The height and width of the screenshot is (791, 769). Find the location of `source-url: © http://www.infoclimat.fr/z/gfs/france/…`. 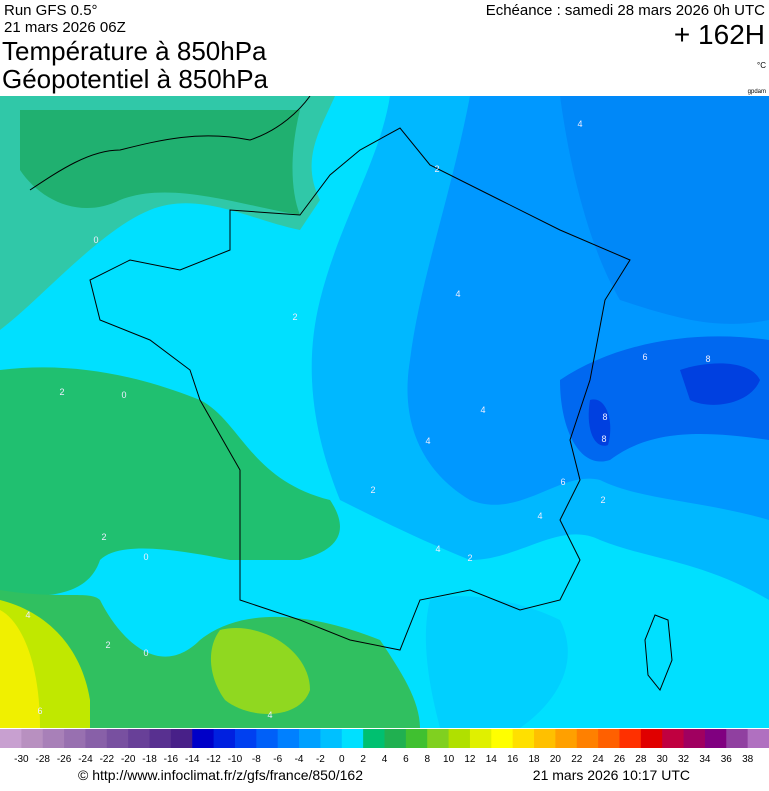

source-url: © http://www.infoclimat.fr/z/gfs/france/… is located at coordinates (220, 775).